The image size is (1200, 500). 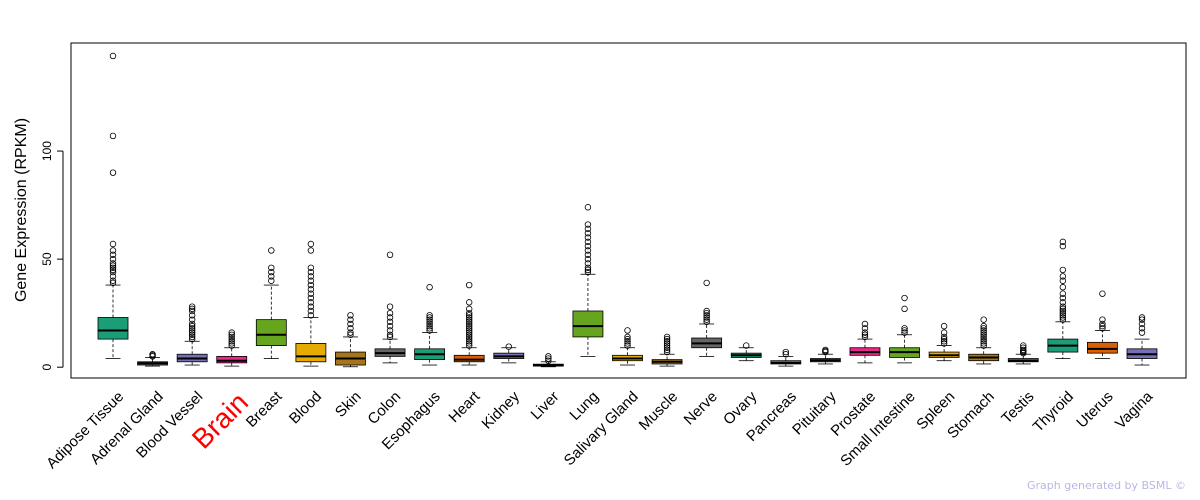 What do you see at coordinates (1053, 411) in the screenshot?
I see `x-tick-label: Thyroid` at bounding box center [1053, 411].